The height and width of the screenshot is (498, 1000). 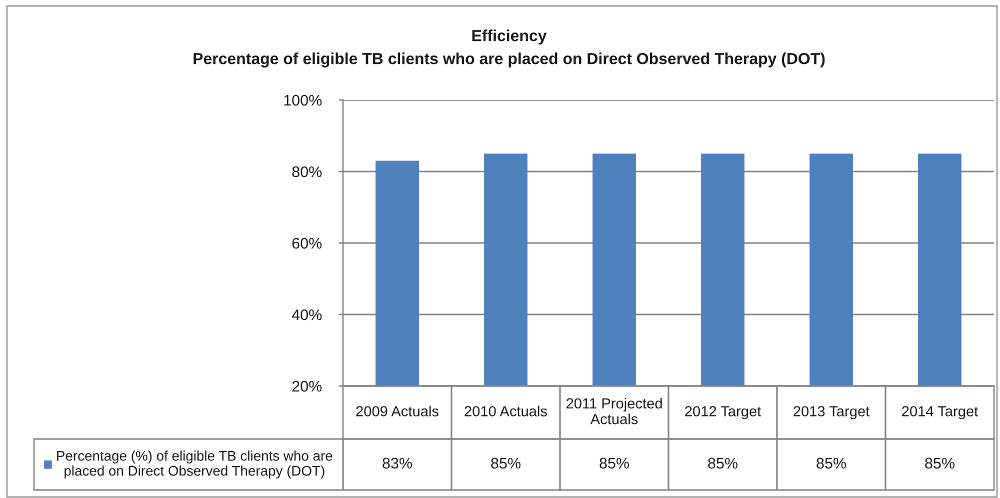 I want to click on x-tick-label: 2014 Target, so click(x=940, y=413).